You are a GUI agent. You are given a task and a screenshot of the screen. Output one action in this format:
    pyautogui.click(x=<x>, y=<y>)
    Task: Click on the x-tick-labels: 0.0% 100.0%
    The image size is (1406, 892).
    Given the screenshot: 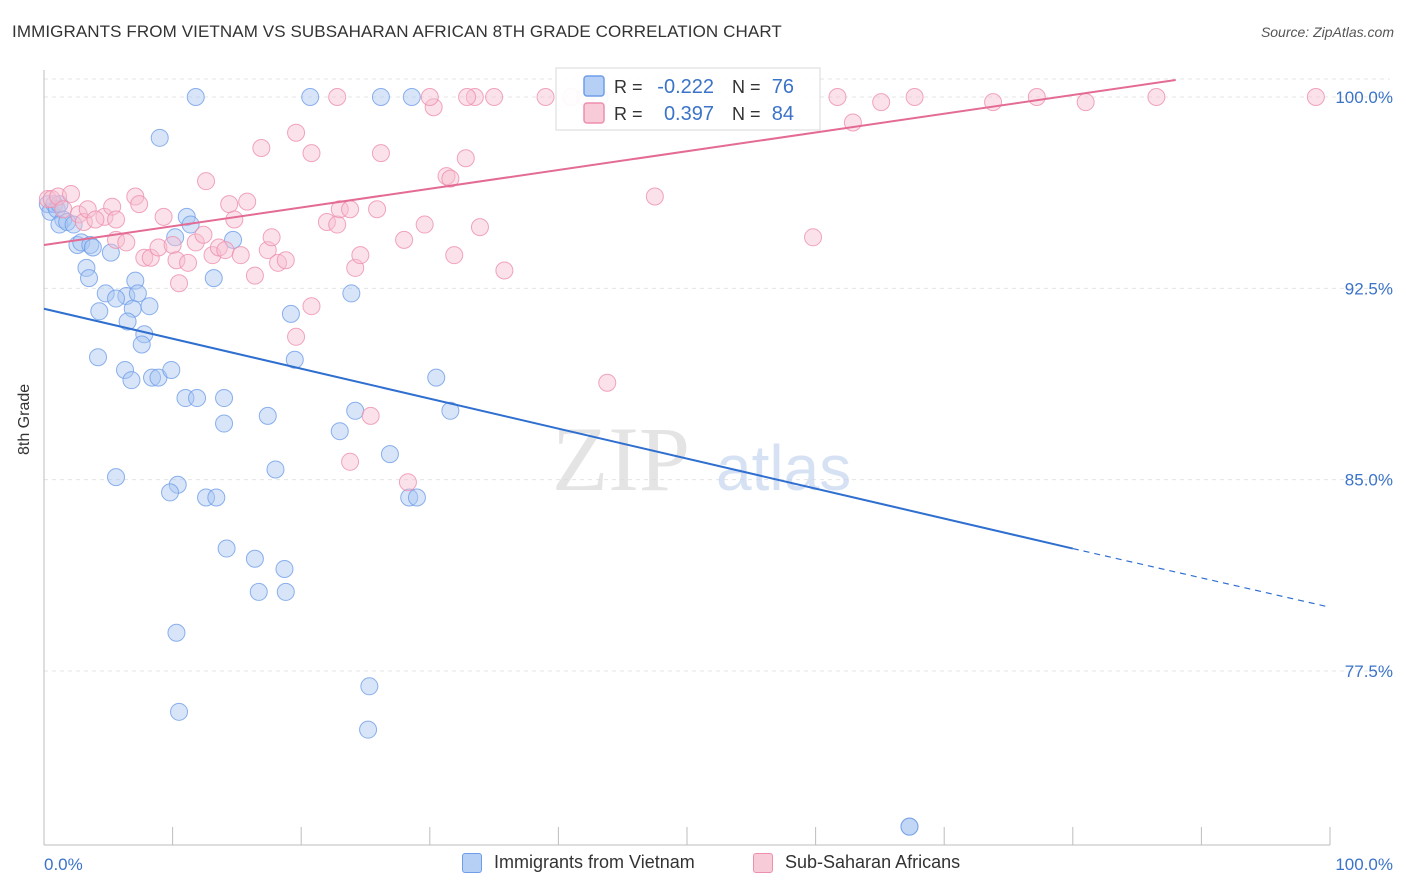 What is the action you would take?
    pyautogui.click(x=718, y=864)
    